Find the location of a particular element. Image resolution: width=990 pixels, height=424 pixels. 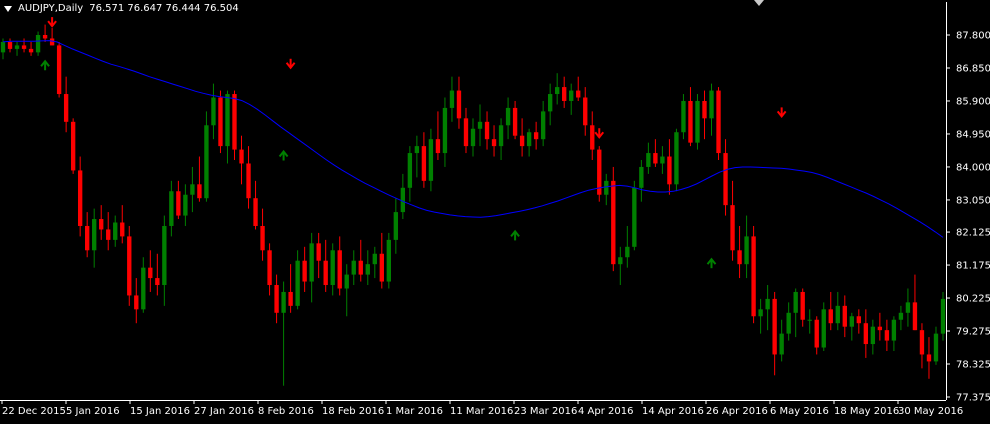

header-dropdown-icon is located at coordinates (8, 8).